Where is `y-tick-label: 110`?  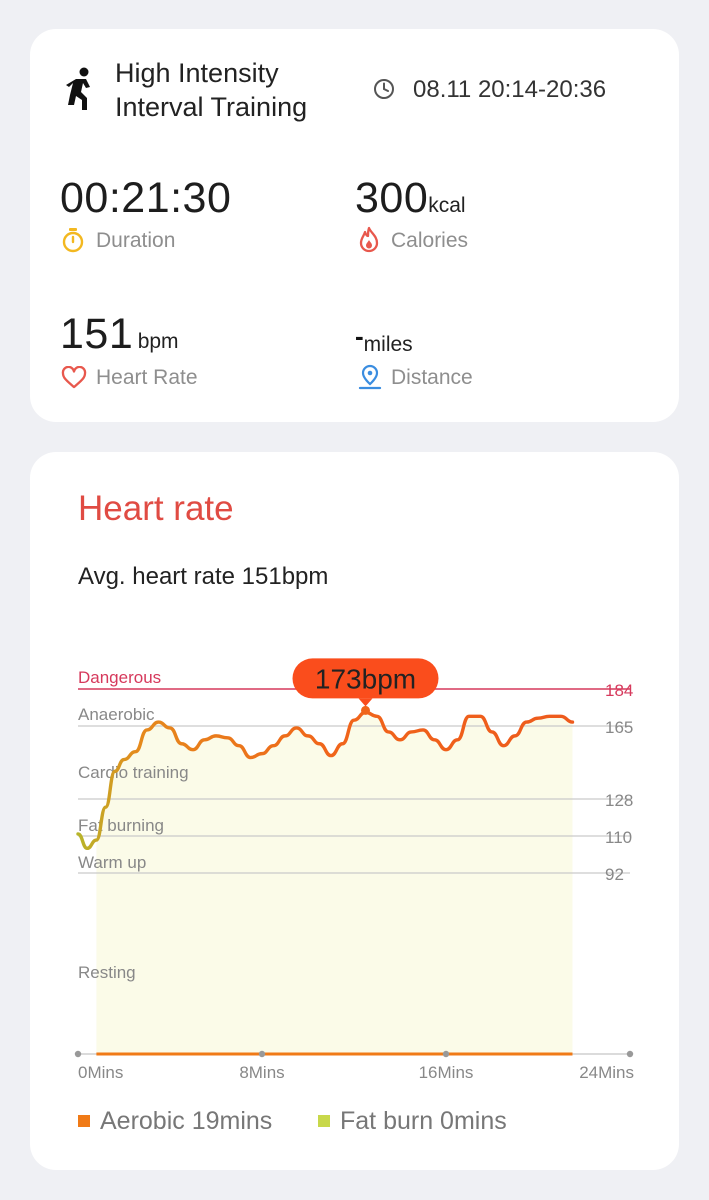 y-tick-label: 110 is located at coordinates (618, 837).